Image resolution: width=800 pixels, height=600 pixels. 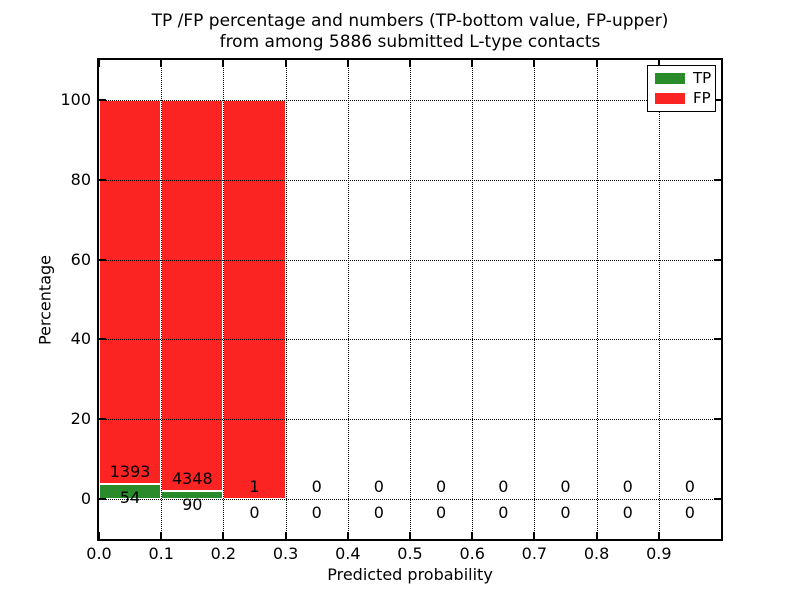 I want to click on tp-bar, so click(x=130, y=492).